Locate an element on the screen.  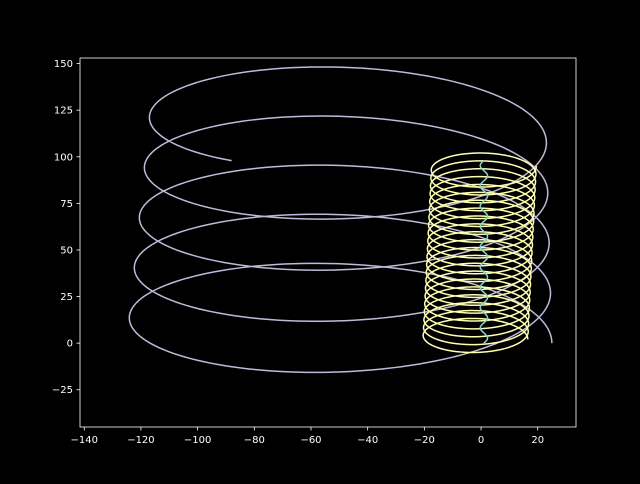
x-tick-label: −20 is located at coordinates (424, 440).